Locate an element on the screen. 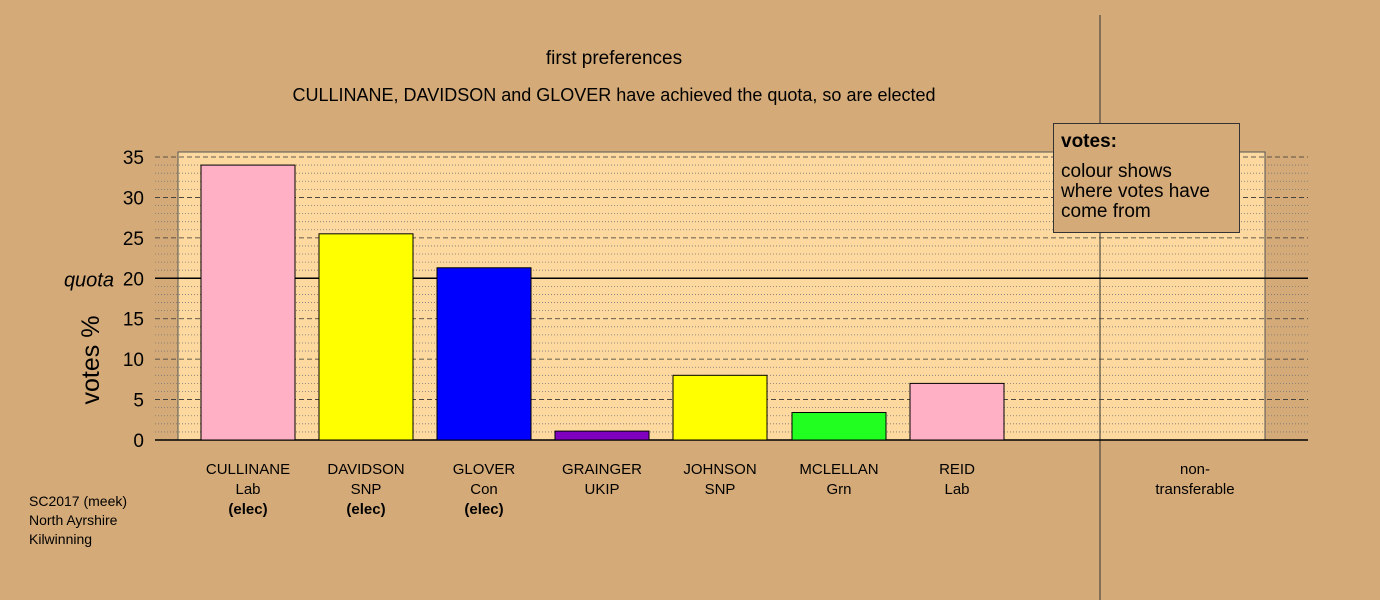 Image resolution: width=1380 pixels, height=600 pixels. x-tick-label: REID Lab is located at coordinates (957, 480).